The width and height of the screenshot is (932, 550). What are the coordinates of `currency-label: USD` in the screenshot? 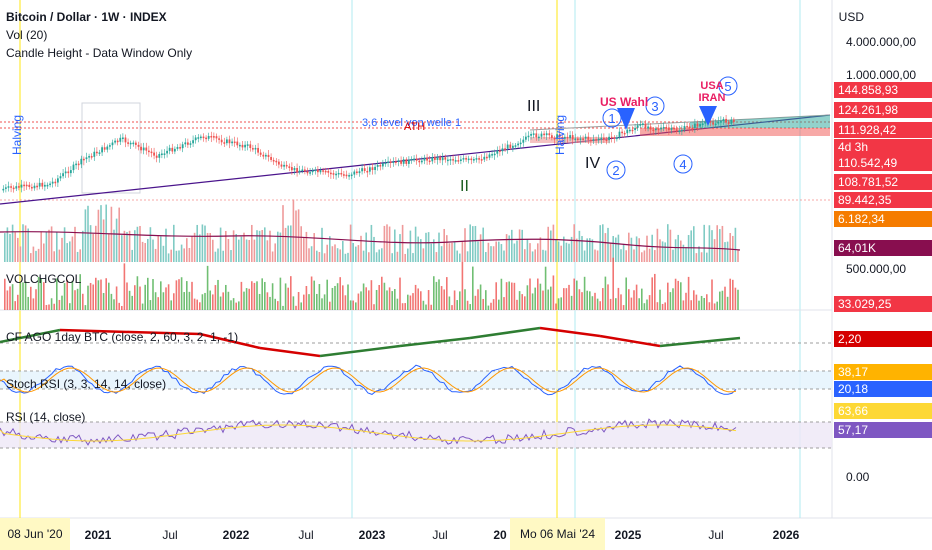 It's located at (851, 17).